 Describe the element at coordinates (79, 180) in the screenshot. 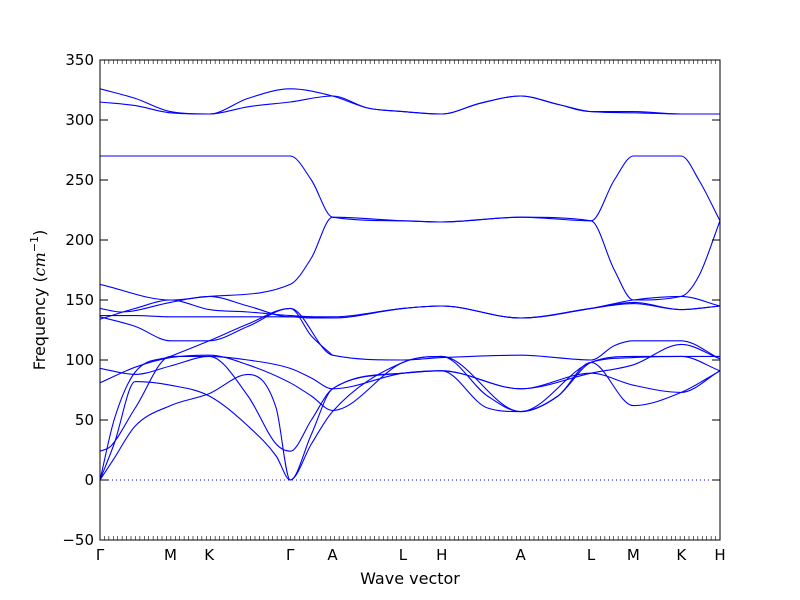

I see `y-tick-label: 250` at that location.